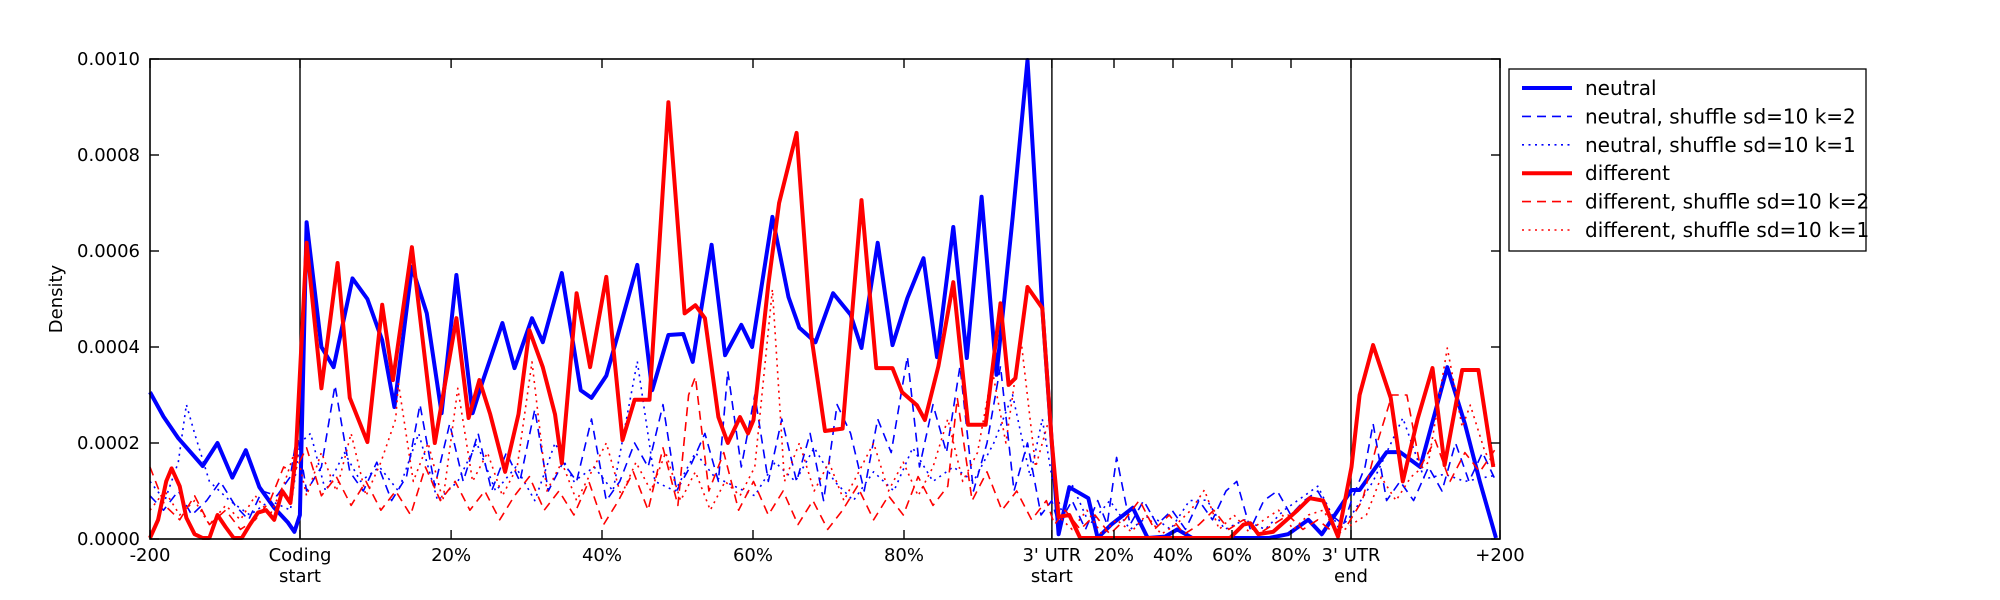 The height and width of the screenshot is (600, 2000). Describe the element at coordinates (1727, 202) in the screenshot. I see `legend-label-different-shuffle-k2: different, shuffle sd=10 k=2` at that location.